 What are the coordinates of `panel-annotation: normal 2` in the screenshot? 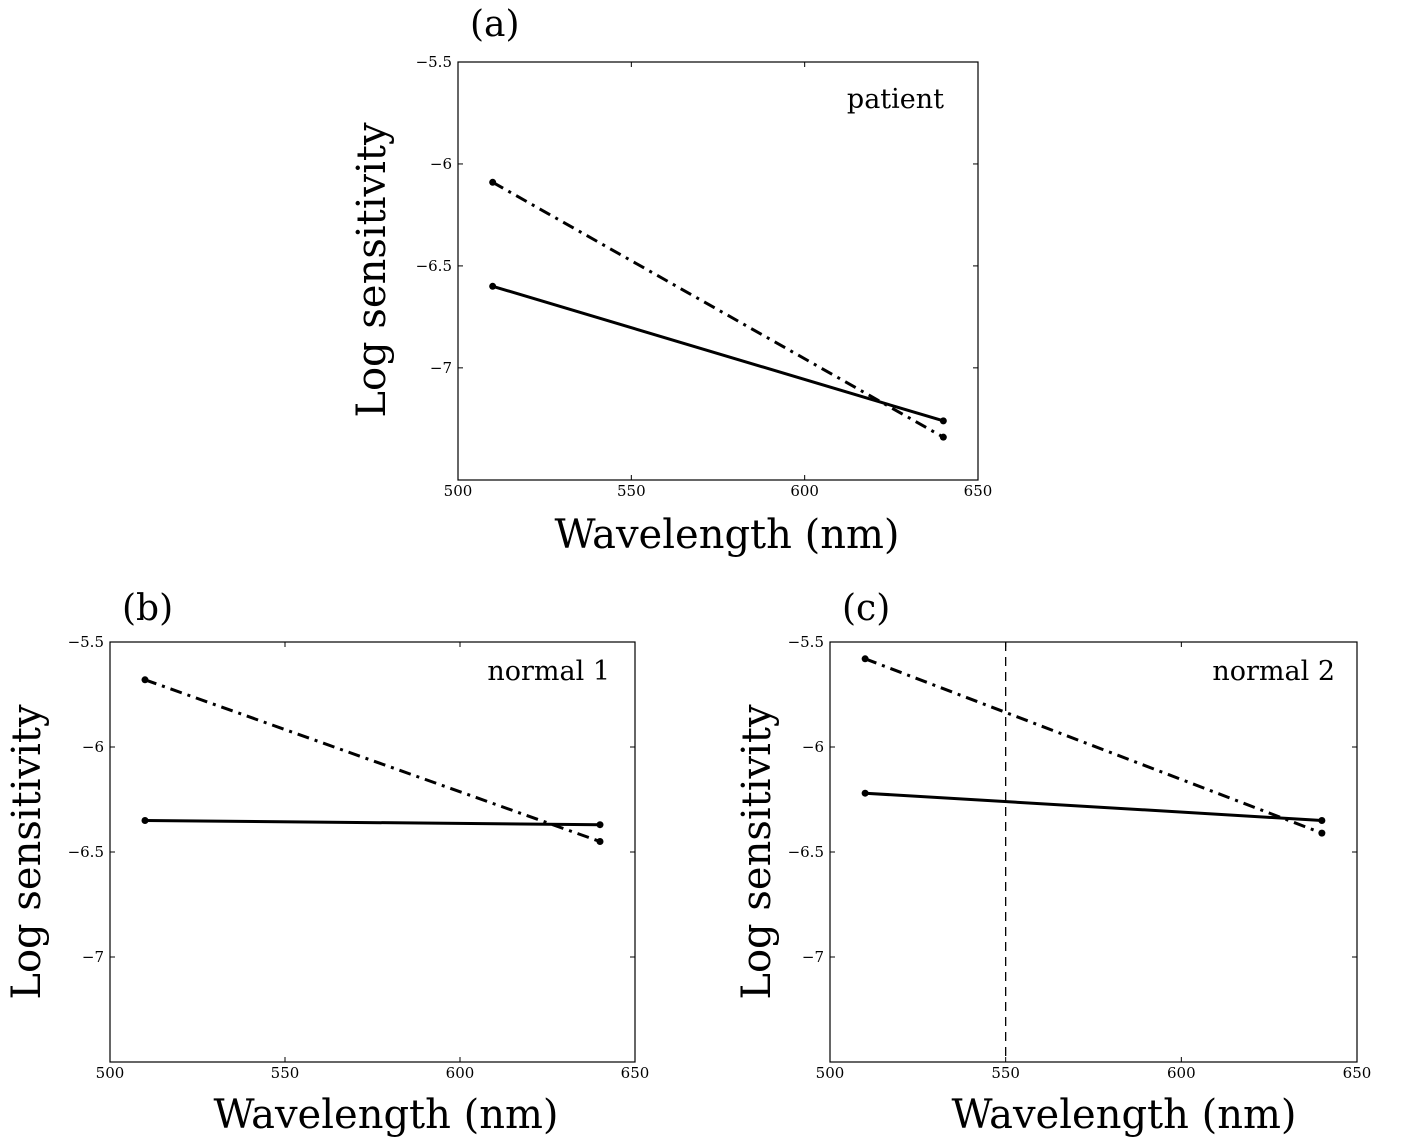 It's located at (1273, 671).